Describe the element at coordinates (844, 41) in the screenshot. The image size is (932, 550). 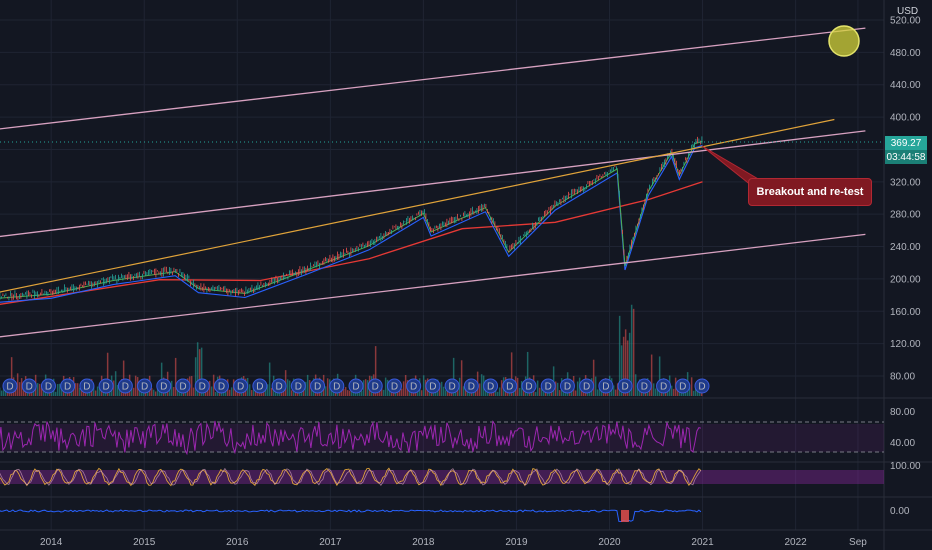
I see `highlight-circle-icon` at that location.